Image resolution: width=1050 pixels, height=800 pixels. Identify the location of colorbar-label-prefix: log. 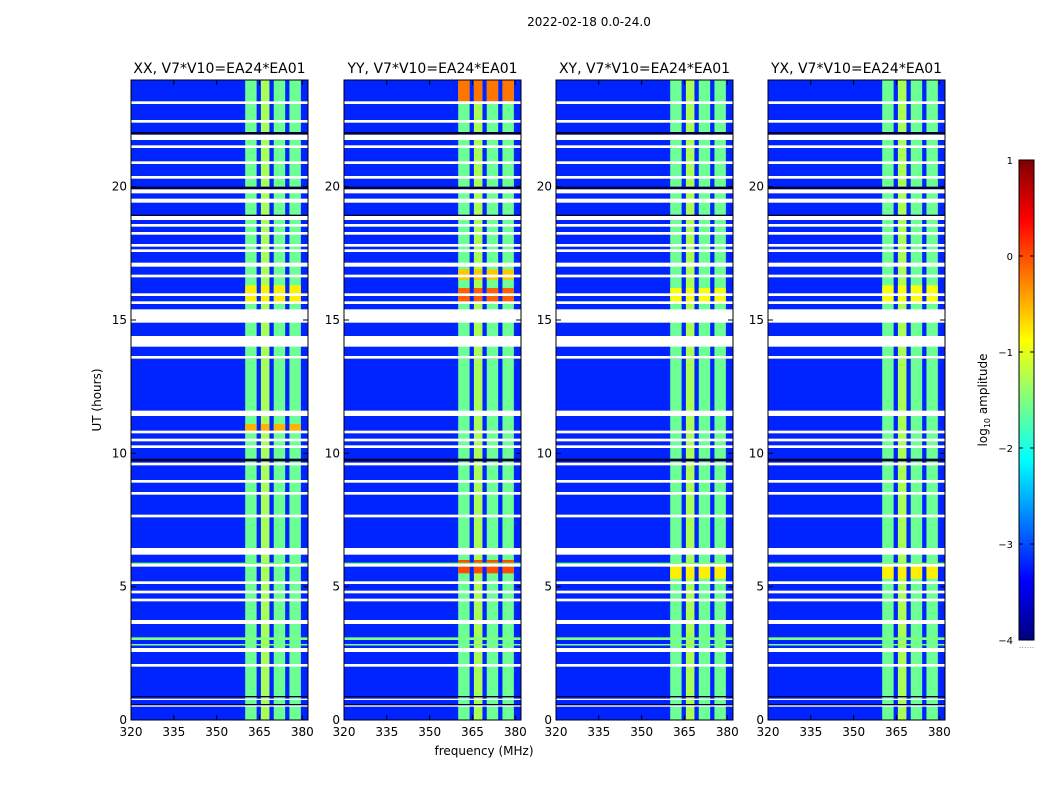
(983, 437).